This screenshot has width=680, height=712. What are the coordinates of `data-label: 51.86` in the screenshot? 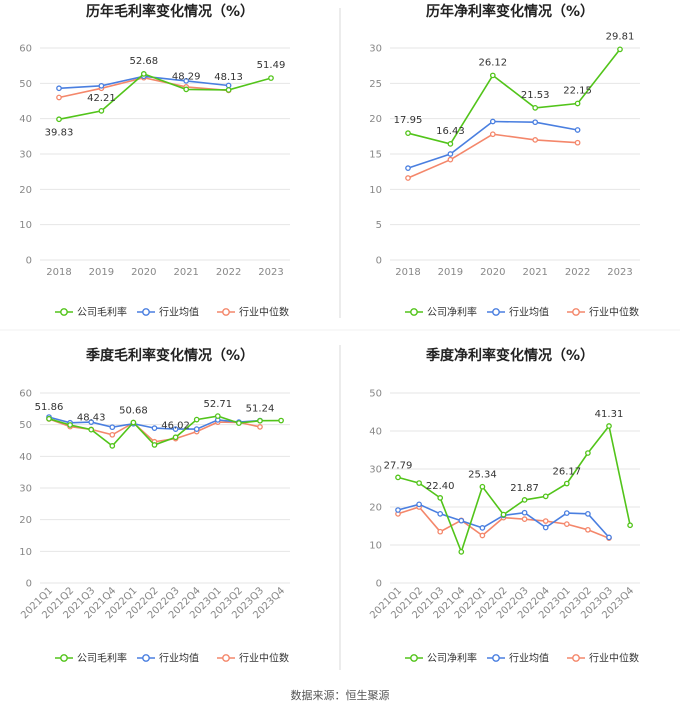 It's located at (49, 407).